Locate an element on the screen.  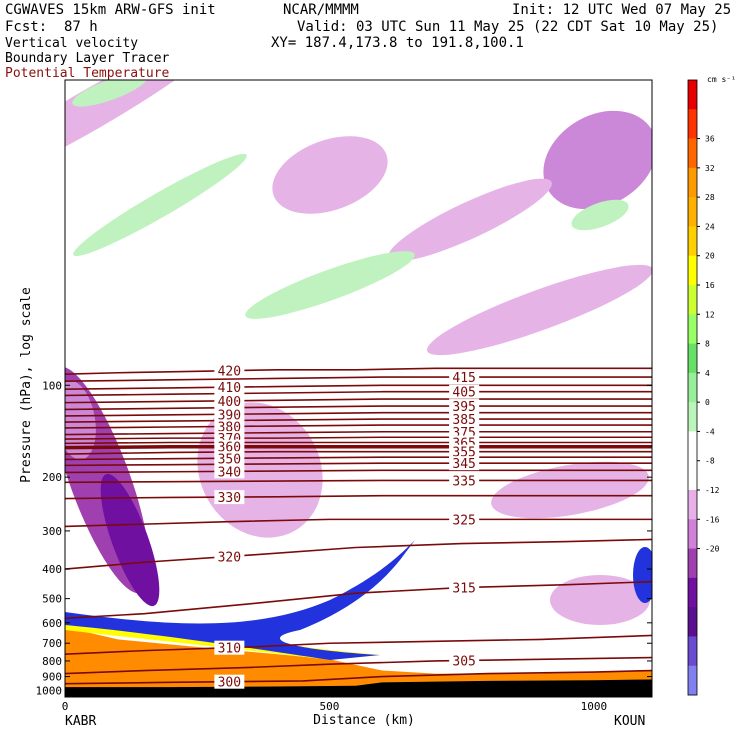
colorbar-label: 28 is located at coordinates (710, 197).